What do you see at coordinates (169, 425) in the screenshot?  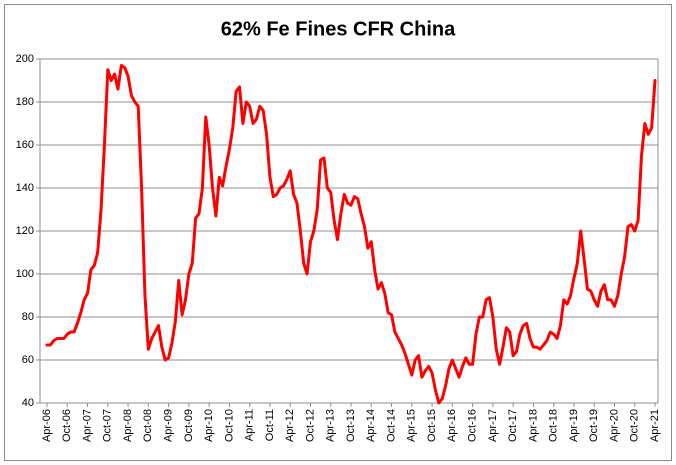 I see `x-tick-label: Apr-09` at bounding box center [169, 425].